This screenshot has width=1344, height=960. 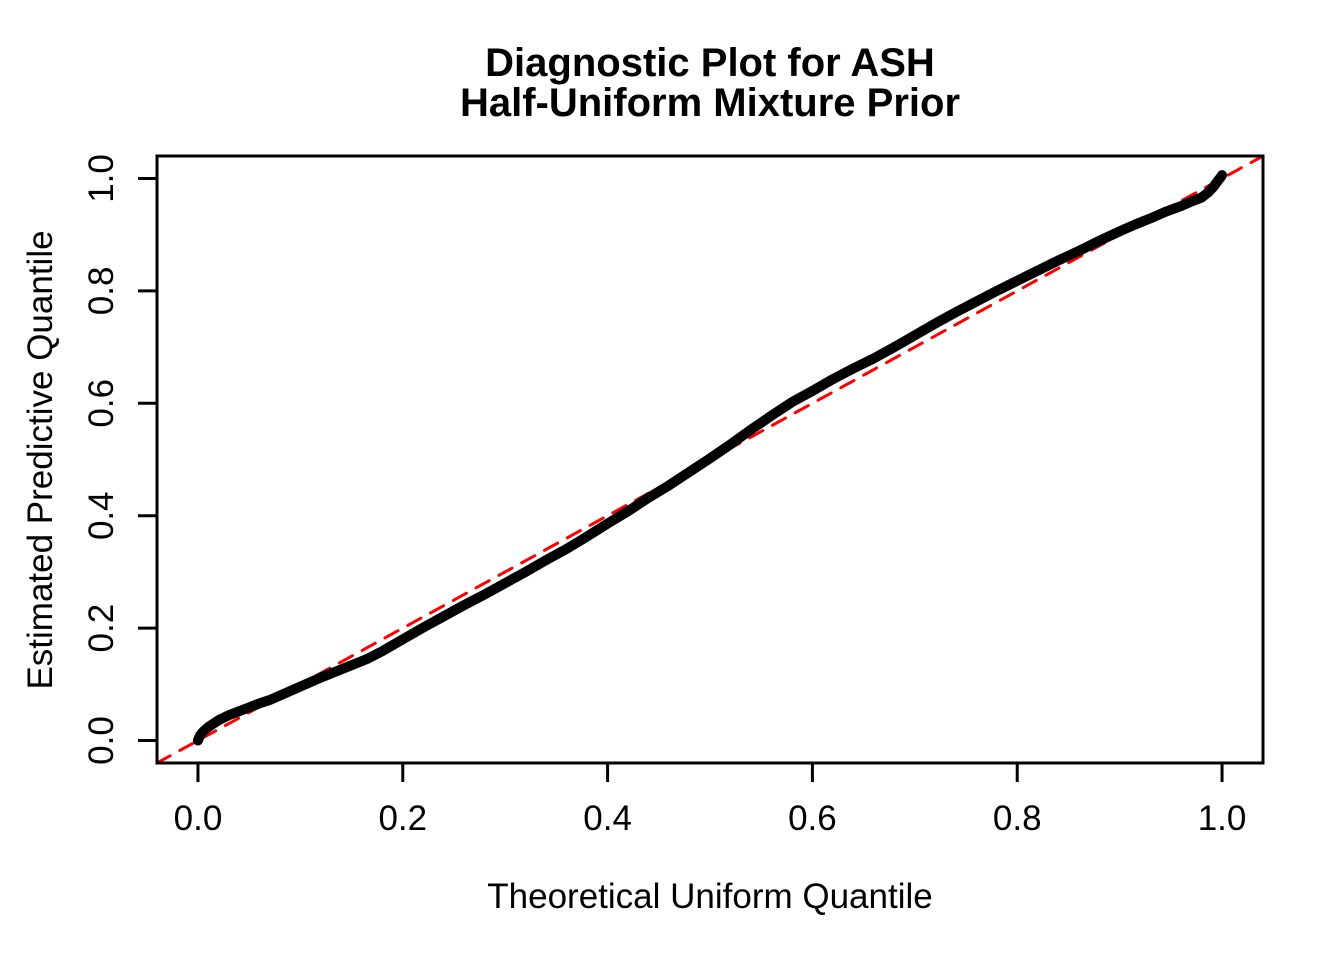 I want to click on x-axis-title: Theoretical Uniform Quantile, so click(x=709, y=896).